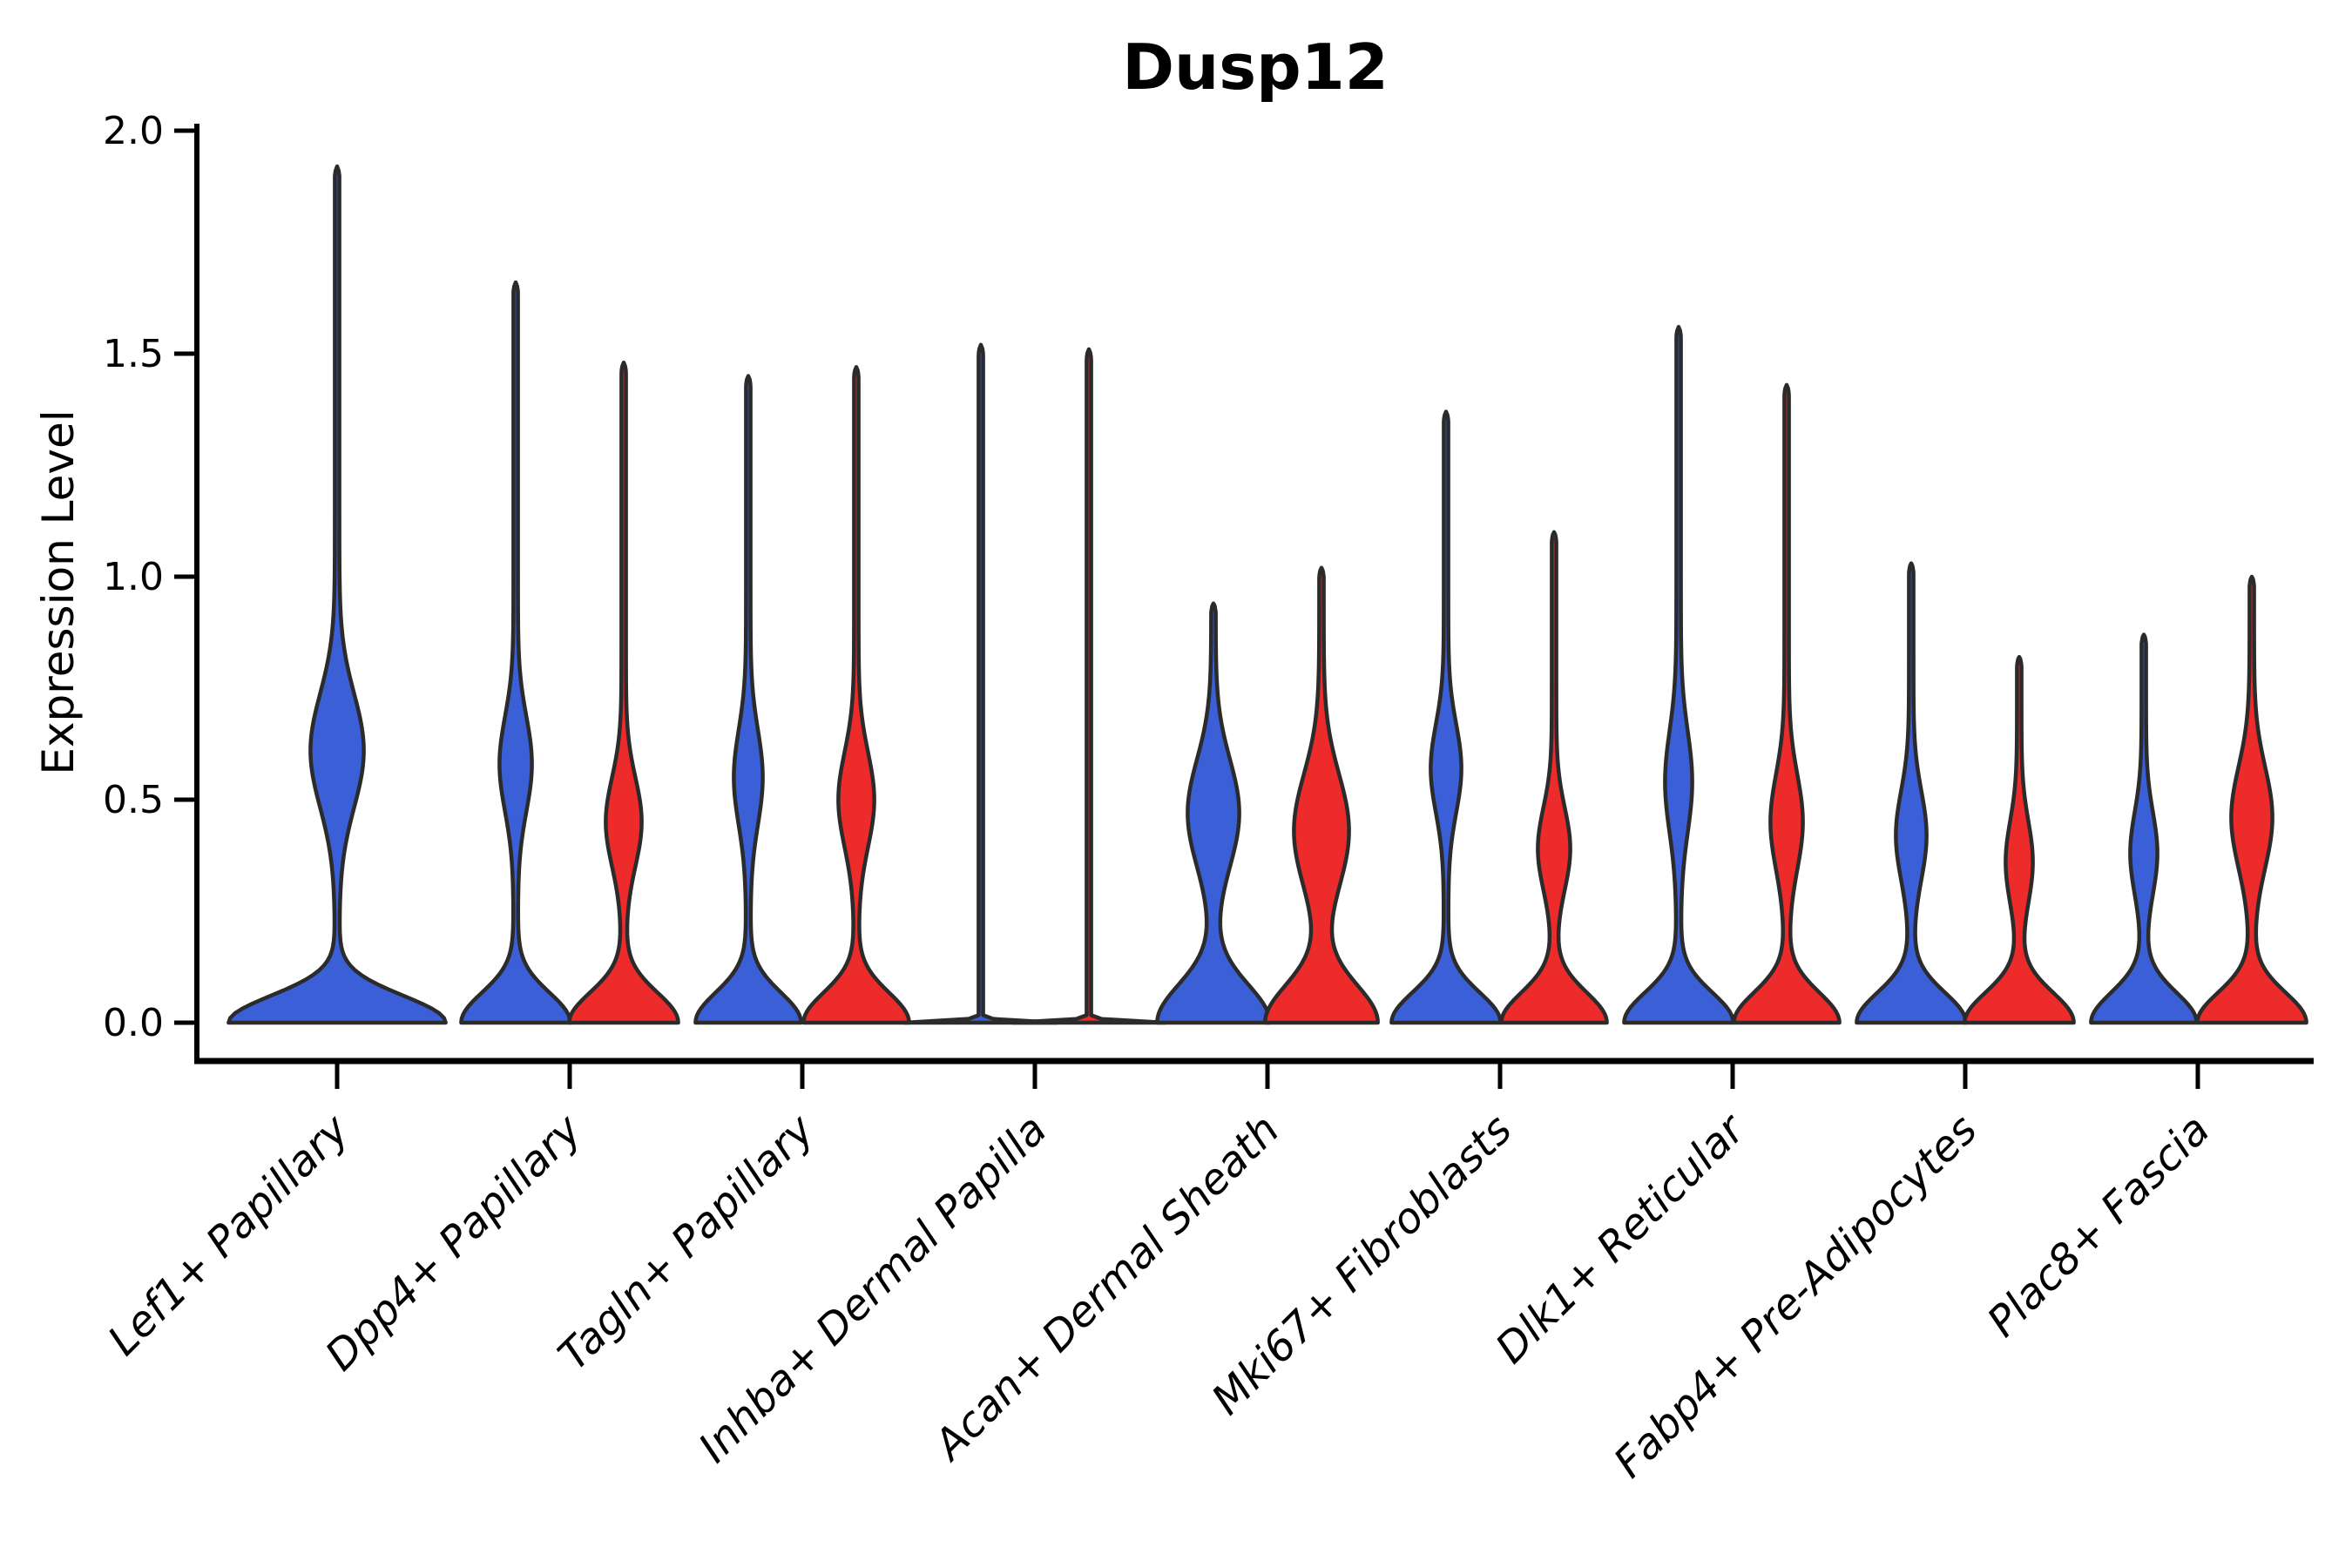 The width and height of the screenshot is (2352, 1568). What do you see at coordinates (748, 699) in the screenshot?
I see `violin-2-blue` at bounding box center [748, 699].